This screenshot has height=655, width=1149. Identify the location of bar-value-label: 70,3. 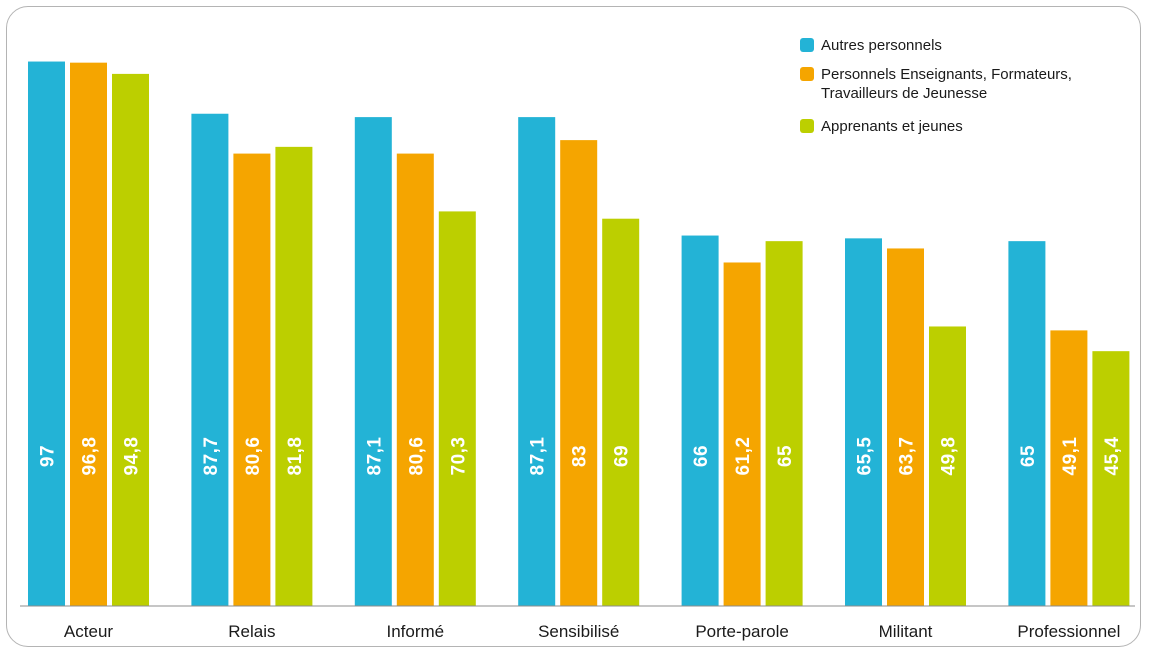
(458, 456).